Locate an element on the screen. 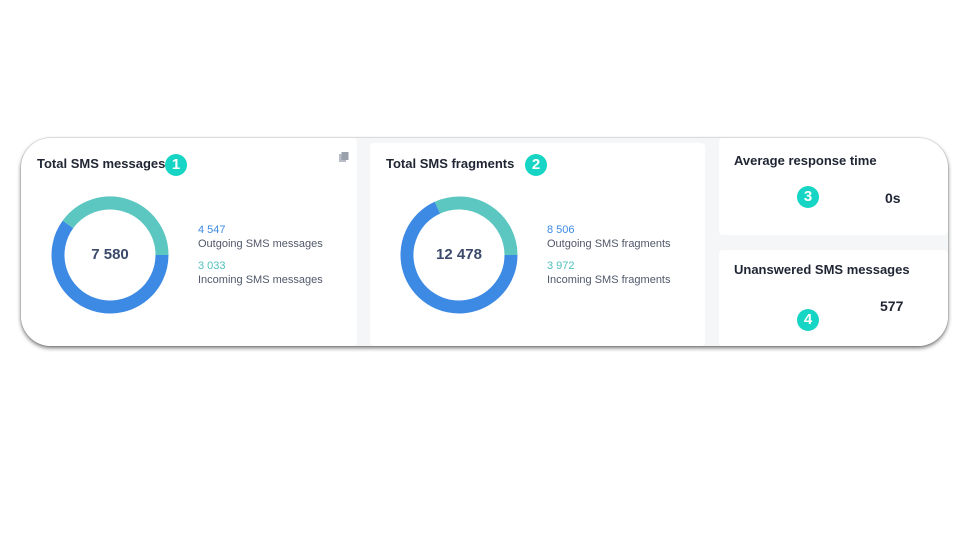  unanswered-sms-card: Unanswered SMS messages 4 577 is located at coordinates (833, 298).